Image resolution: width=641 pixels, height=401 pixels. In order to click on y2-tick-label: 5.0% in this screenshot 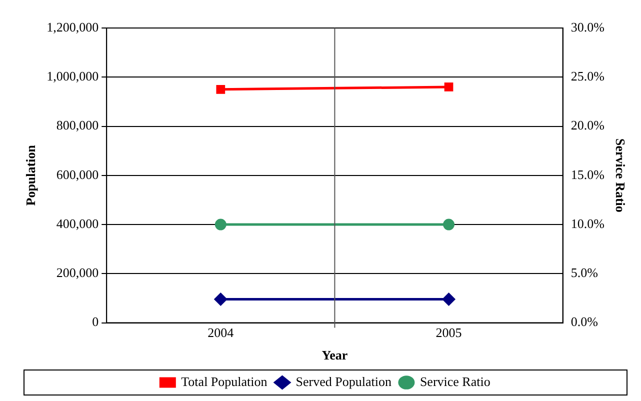, I will do `click(584, 272)`.